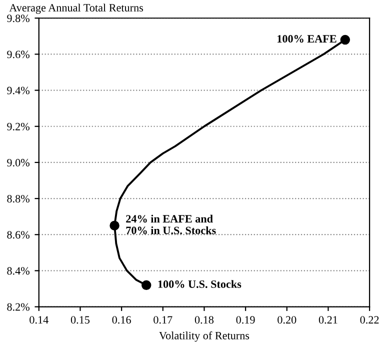  I want to click on y-tick-label: 9.0%, so click(18, 162).